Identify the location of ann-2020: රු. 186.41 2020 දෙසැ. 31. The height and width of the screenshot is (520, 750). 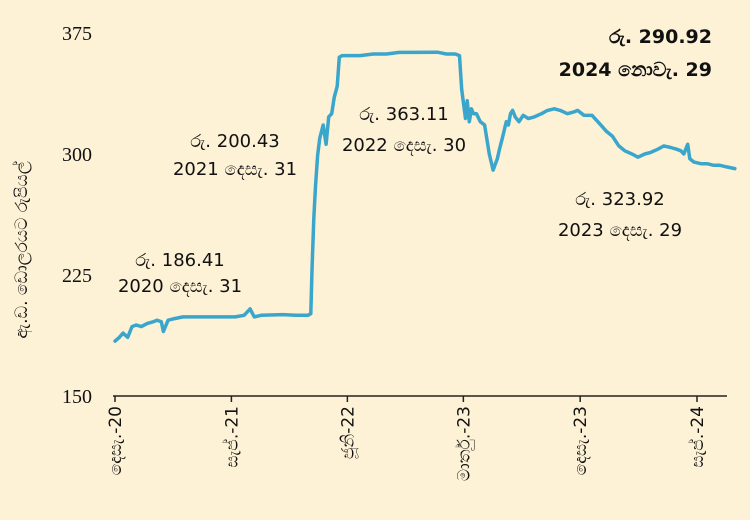
(180, 273).